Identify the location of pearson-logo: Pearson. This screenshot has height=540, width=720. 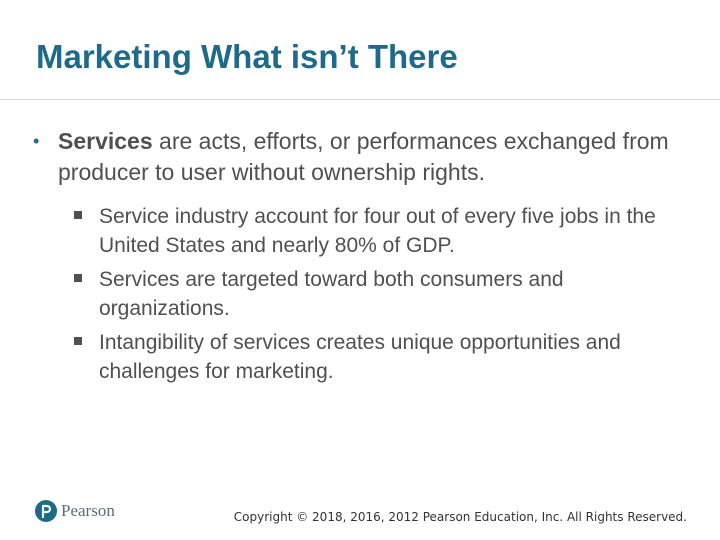
(75, 511).